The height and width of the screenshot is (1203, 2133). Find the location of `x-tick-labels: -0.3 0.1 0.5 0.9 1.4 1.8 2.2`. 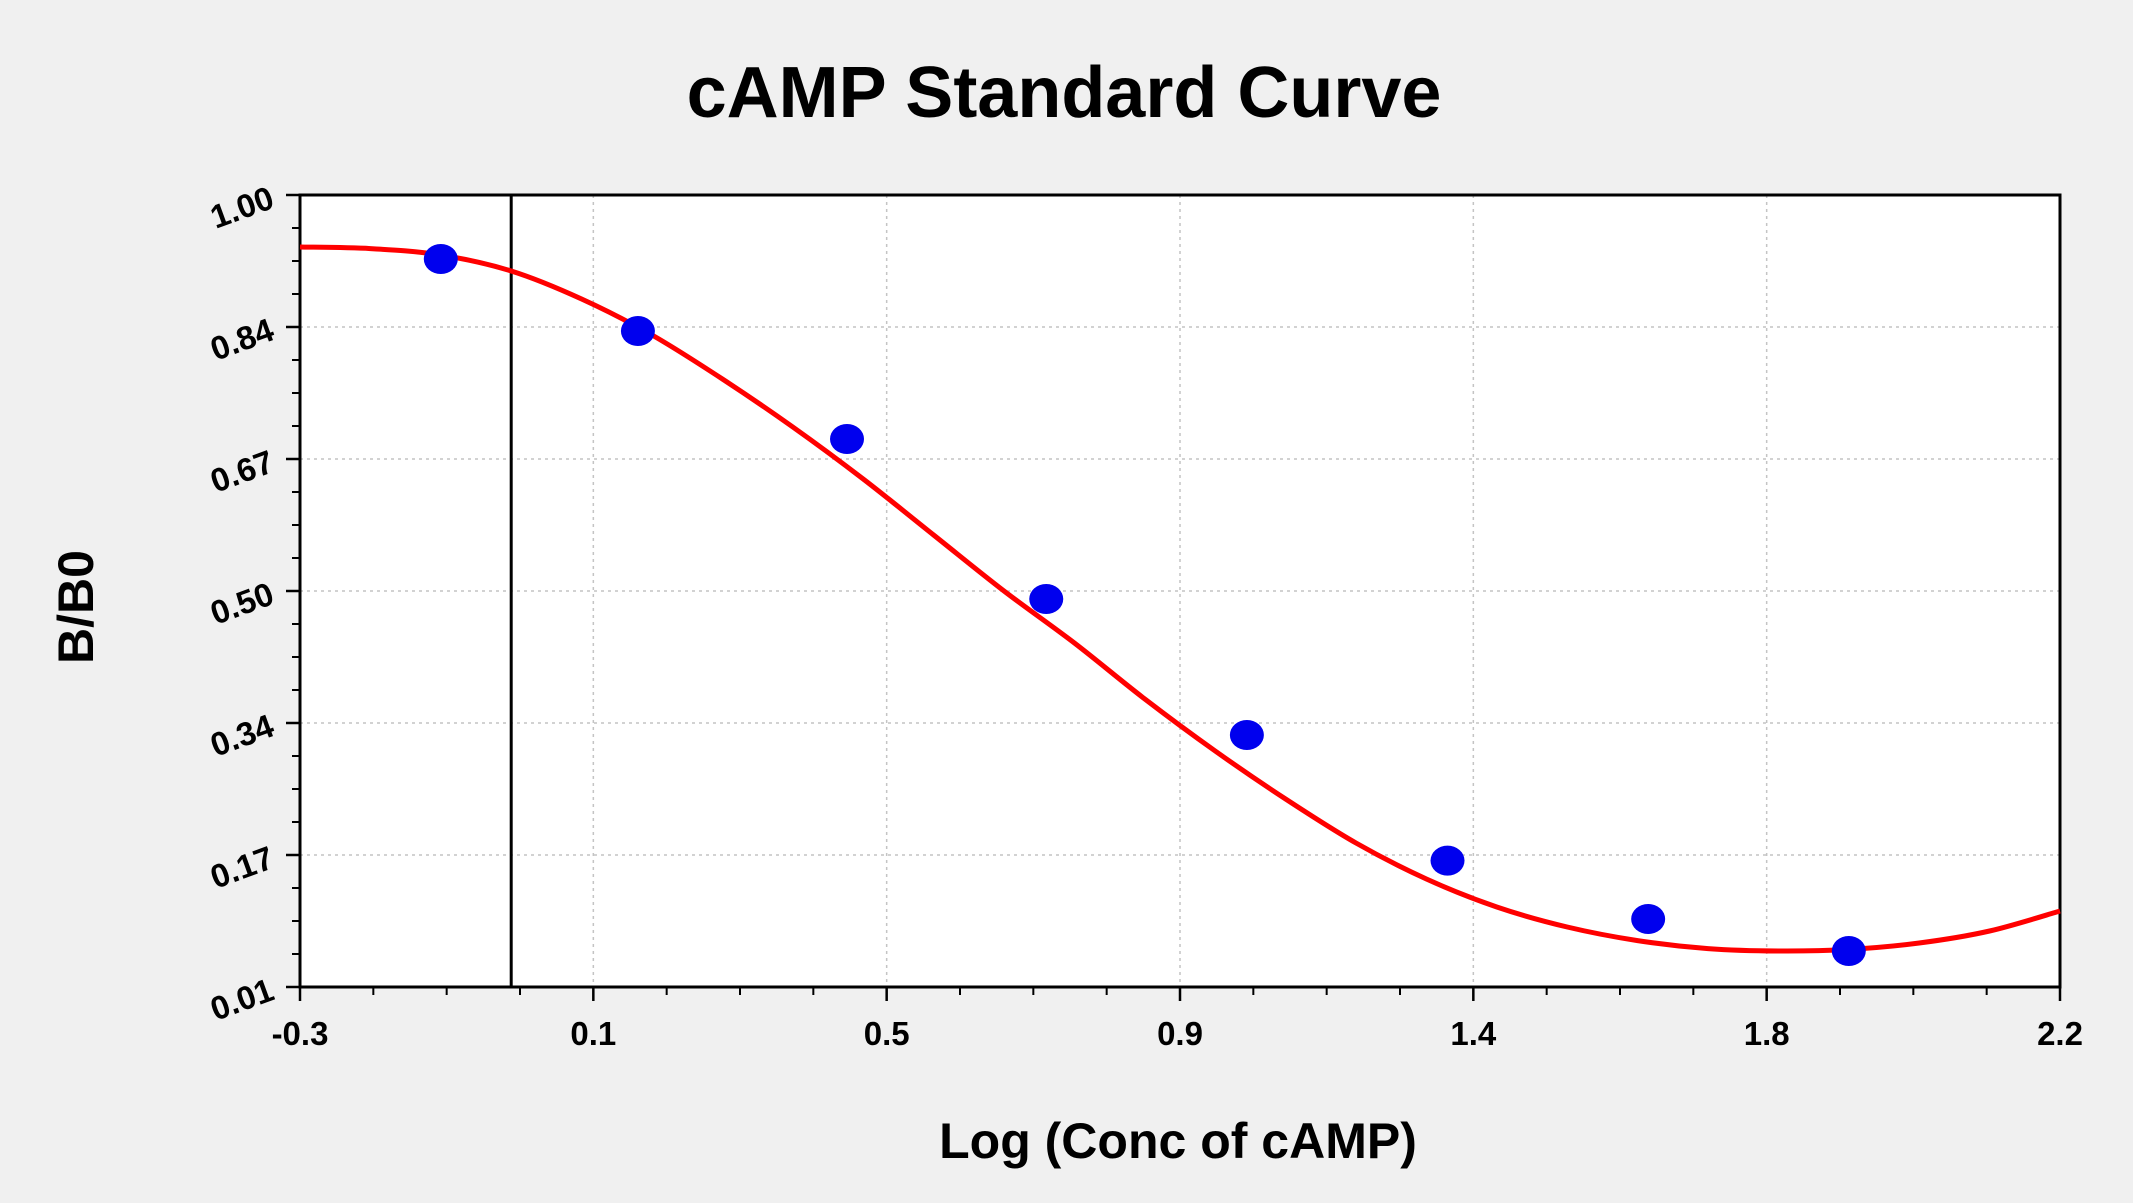

x-tick-labels: -0.3 0.1 0.5 0.9 1.4 1.8 2.2 is located at coordinates (1177, 1033).